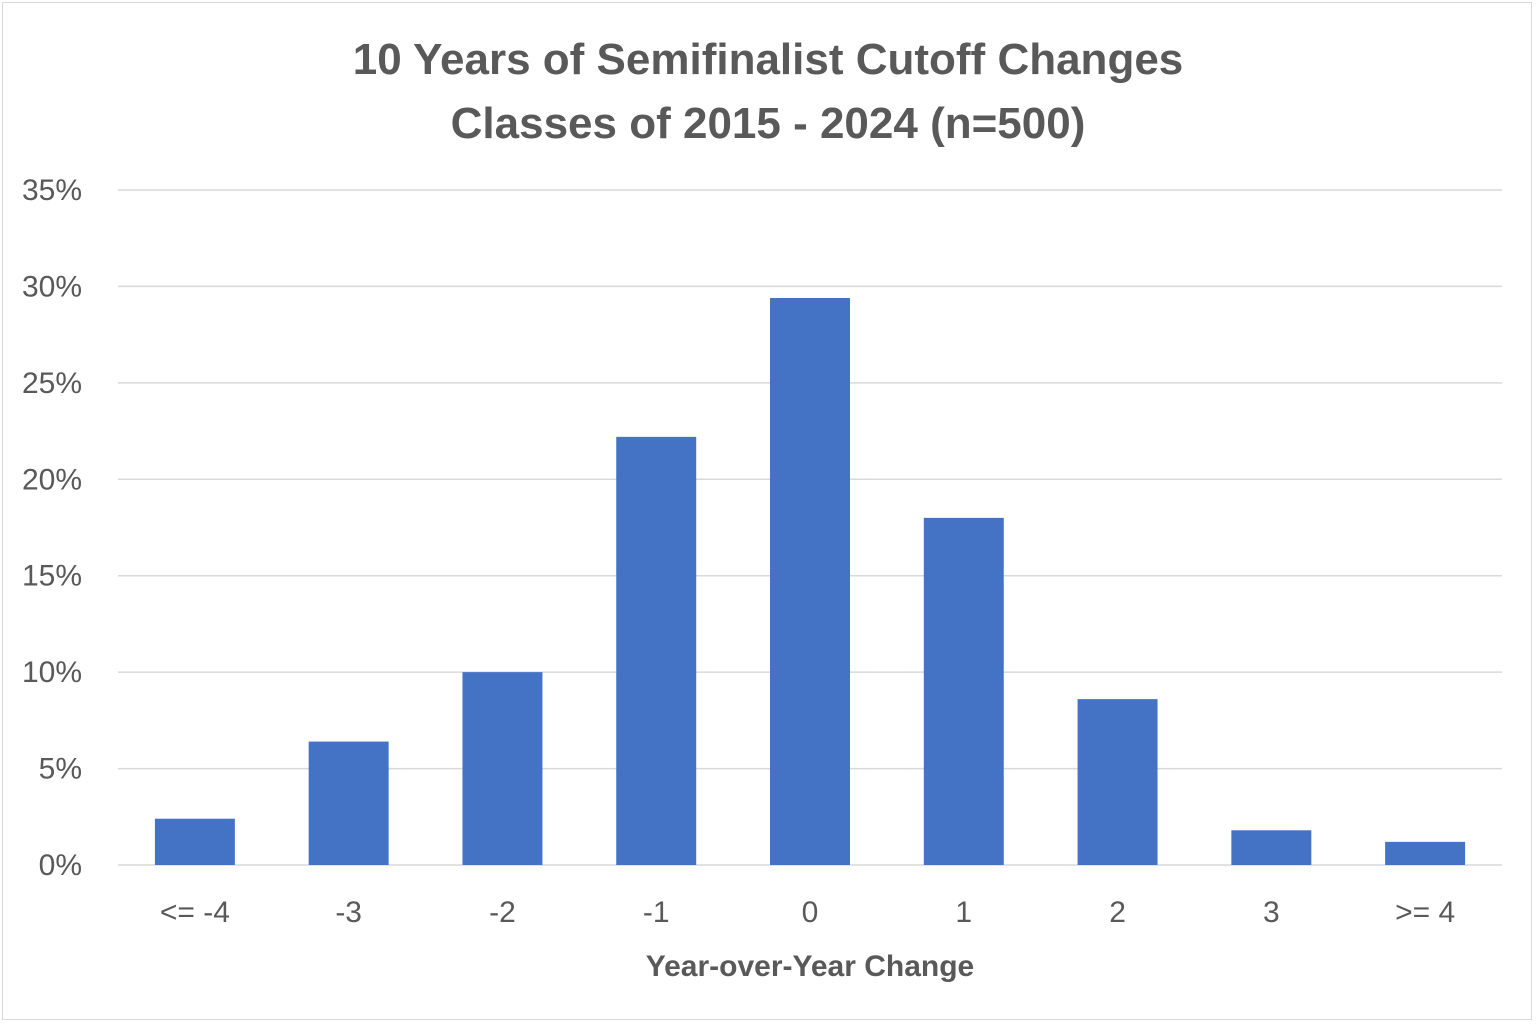 Image resolution: width=1536 pixels, height=1024 pixels. Describe the element at coordinates (768, 123) in the screenshot. I see `chart-title-line-2: Classes of 2015 - 2024 (n=500)` at that location.